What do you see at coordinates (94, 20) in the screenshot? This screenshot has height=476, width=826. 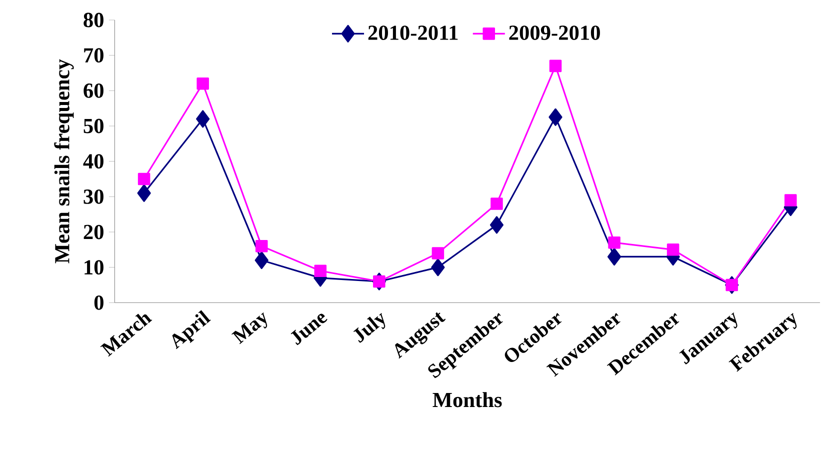 I see `y-tick-label: 80` at bounding box center [94, 20].